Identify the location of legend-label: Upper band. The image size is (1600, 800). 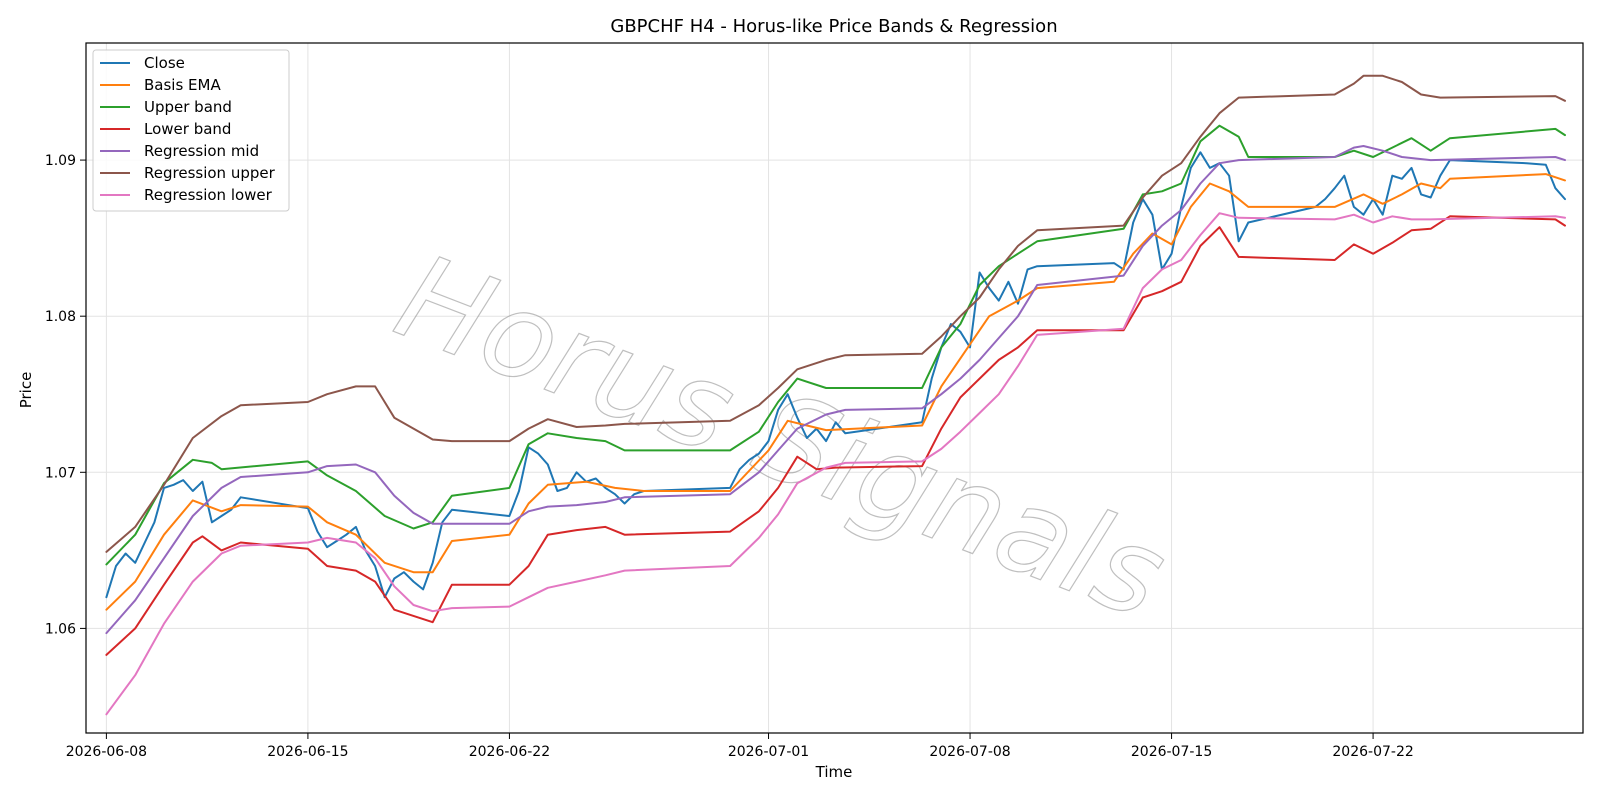
(188, 107).